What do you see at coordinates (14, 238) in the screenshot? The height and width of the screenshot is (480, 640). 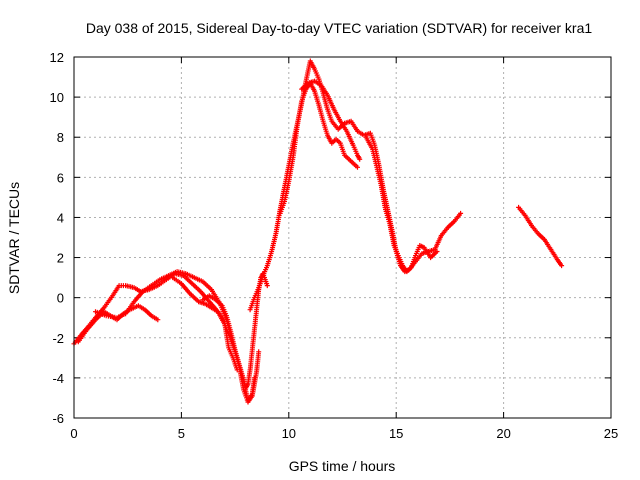 I see `y-axis-label: SDTVAR / TECUs` at bounding box center [14, 238].